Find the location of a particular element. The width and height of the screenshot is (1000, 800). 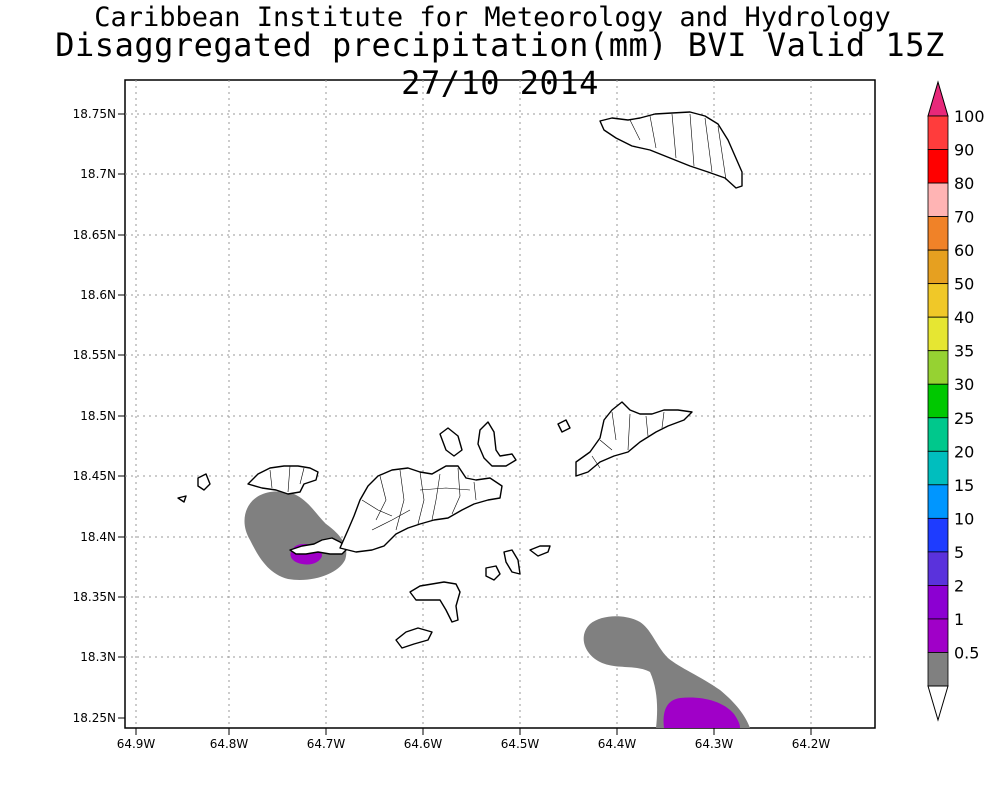

colorbar-label: 0.5 is located at coordinates (966, 652).